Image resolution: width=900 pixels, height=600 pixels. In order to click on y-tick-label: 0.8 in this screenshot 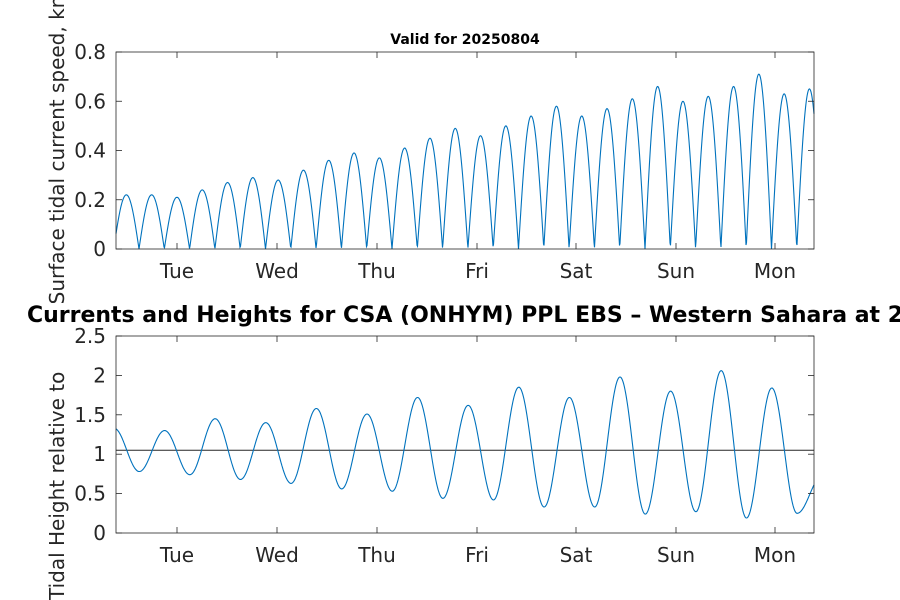, I will do `click(90, 52)`.